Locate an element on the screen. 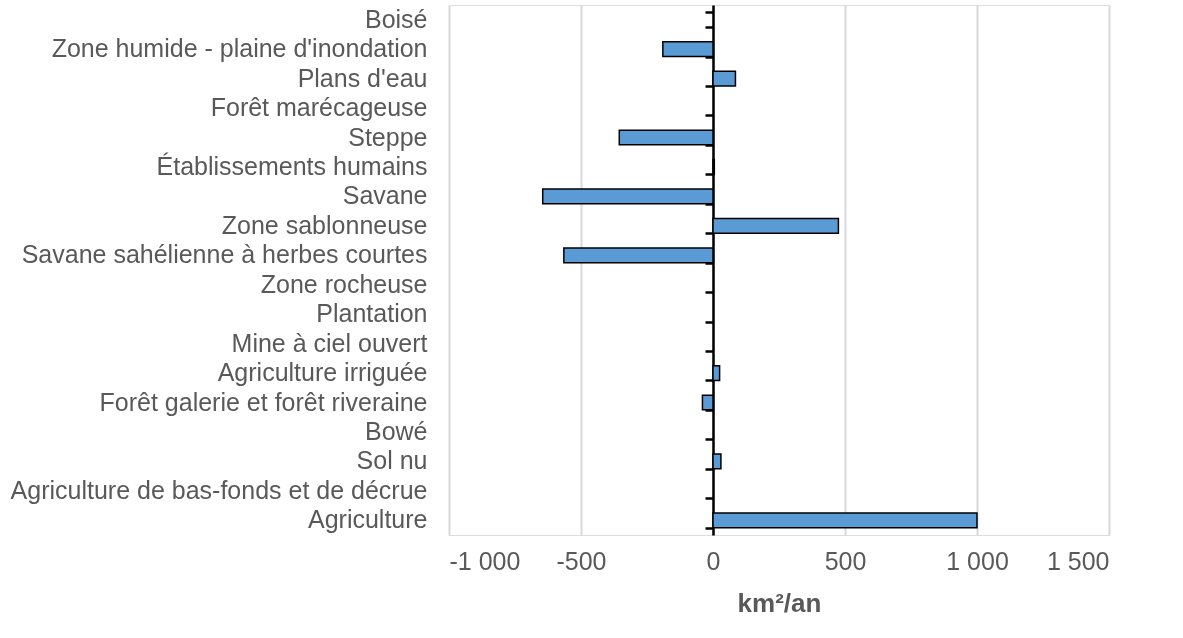  y-tick-label: Zone rocheuse is located at coordinates (344, 283).